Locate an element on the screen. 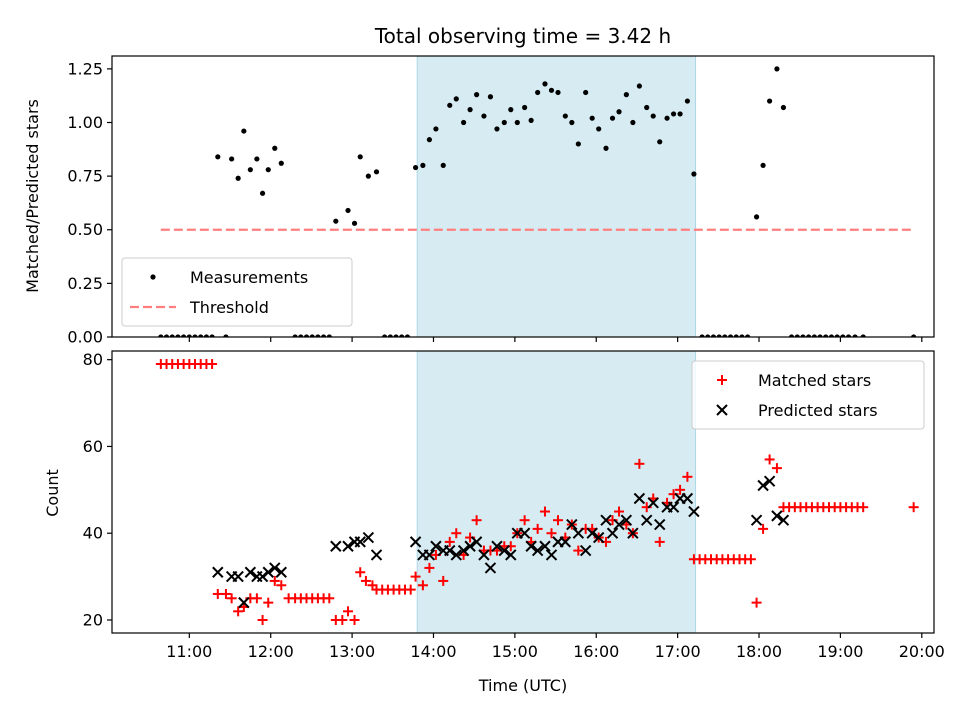 The width and height of the screenshot is (960, 720). x-tick-label: 12:00 is located at coordinates (271, 651).